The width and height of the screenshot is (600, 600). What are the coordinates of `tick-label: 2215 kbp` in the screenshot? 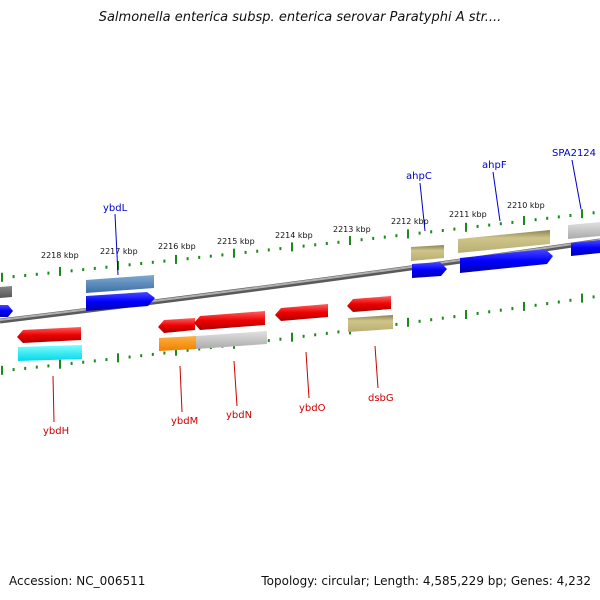 It's located at (236, 241).